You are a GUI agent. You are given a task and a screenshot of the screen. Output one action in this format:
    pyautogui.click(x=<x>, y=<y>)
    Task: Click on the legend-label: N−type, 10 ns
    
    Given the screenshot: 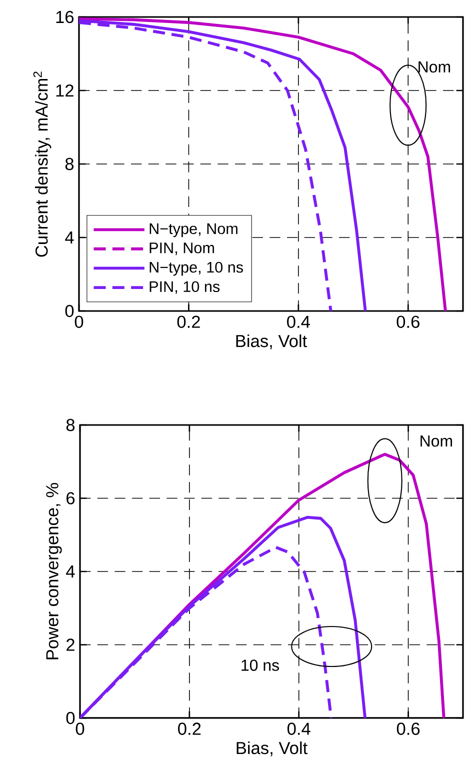 What is the action you would take?
    pyautogui.click(x=197, y=269)
    